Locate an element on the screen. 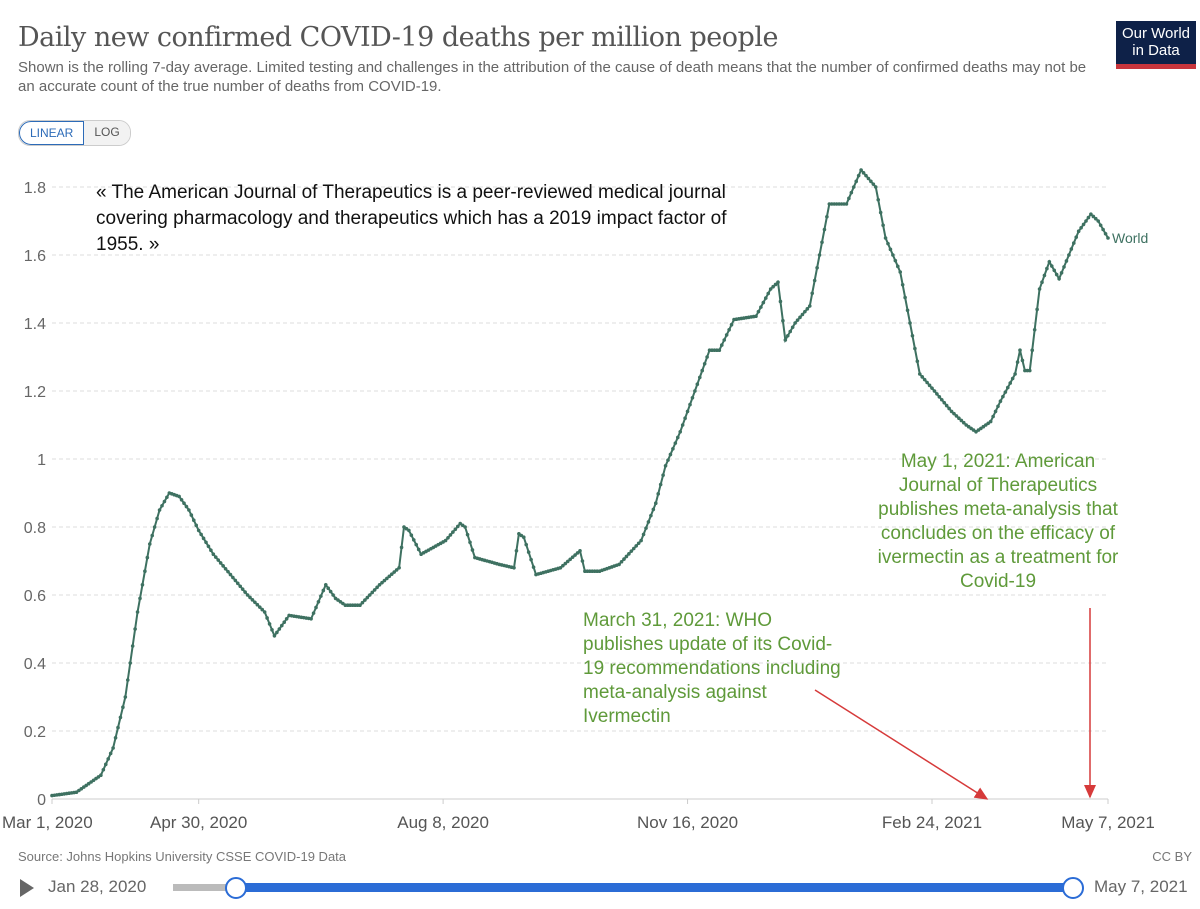 Image resolution: width=1200 pixels, height=909 pixels. y-tick-label: 0.2 is located at coordinates (35, 732).